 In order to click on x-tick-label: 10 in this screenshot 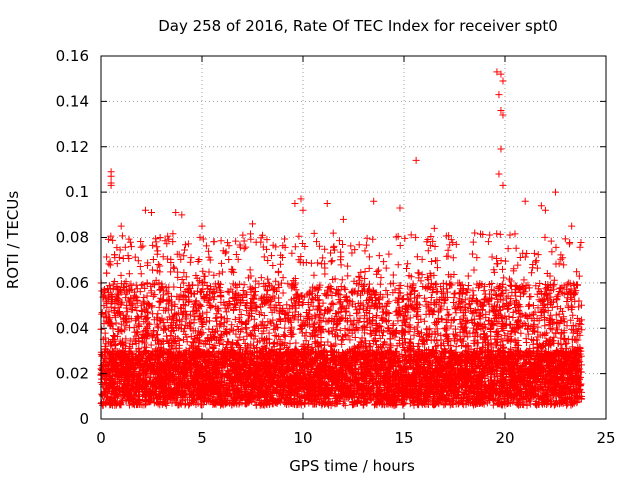, I will do `click(302, 438)`.